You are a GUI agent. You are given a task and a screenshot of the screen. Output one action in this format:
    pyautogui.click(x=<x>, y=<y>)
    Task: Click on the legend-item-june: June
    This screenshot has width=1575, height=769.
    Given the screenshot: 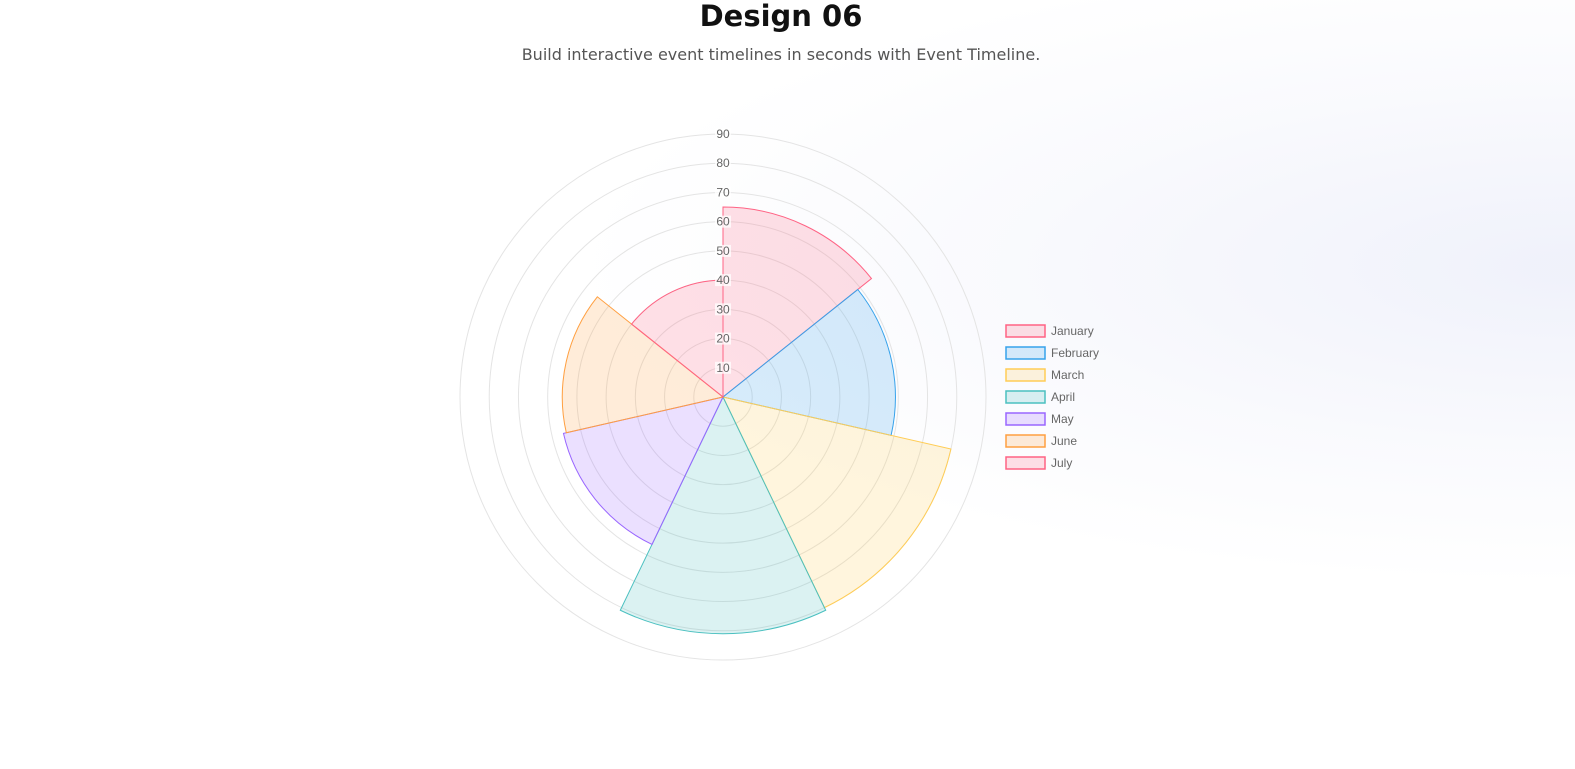 What is the action you would take?
    pyautogui.click(x=1041, y=441)
    